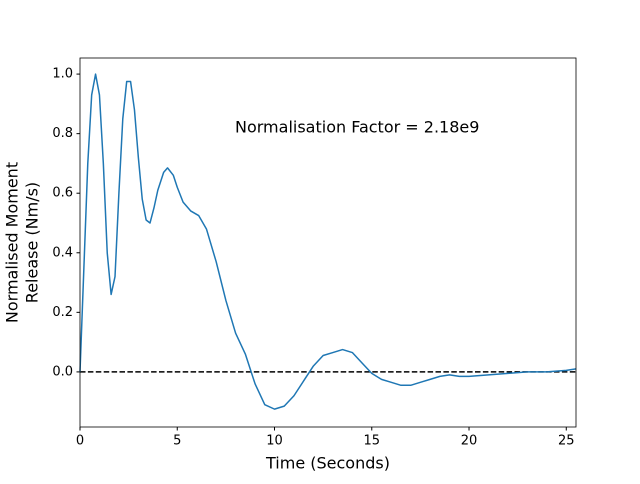  Describe the element at coordinates (80, 441) in the screenshot. I see `x-tick-label: 0` at that location.